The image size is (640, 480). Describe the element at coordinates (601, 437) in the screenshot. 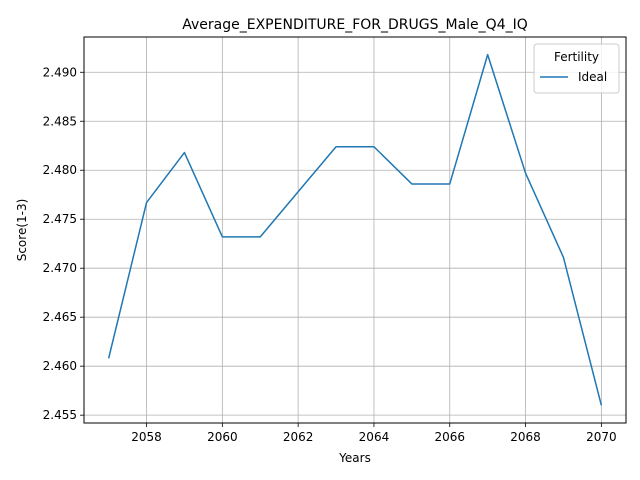

I see `x-tick-label: 2070` at that location.